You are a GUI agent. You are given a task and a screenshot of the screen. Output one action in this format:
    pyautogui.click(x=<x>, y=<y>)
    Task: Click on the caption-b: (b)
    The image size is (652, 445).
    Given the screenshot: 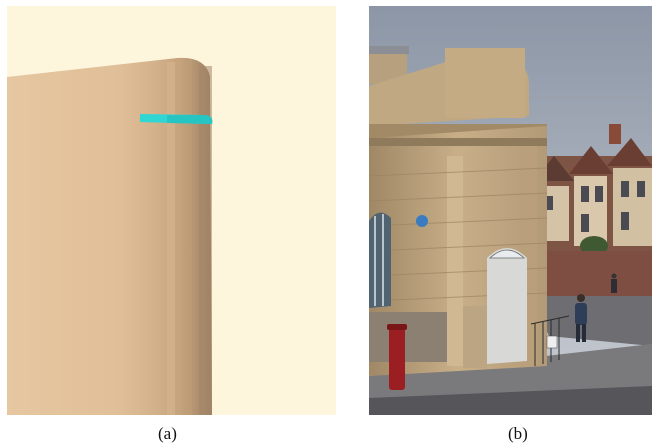 What is the action you would take?
    pyautogui.click(x=518, y=433)
    